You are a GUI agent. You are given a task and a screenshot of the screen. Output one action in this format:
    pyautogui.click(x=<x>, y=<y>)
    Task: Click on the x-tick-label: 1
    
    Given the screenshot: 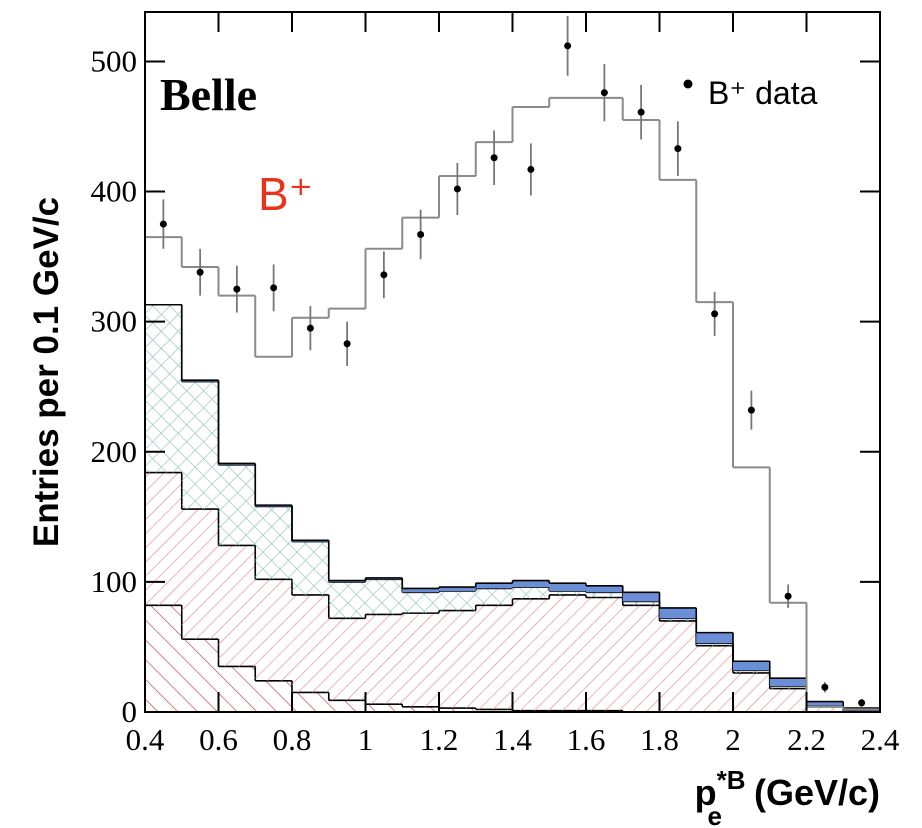 What is the action you would take?
    pyautogui.click(x=366, y=739)
    